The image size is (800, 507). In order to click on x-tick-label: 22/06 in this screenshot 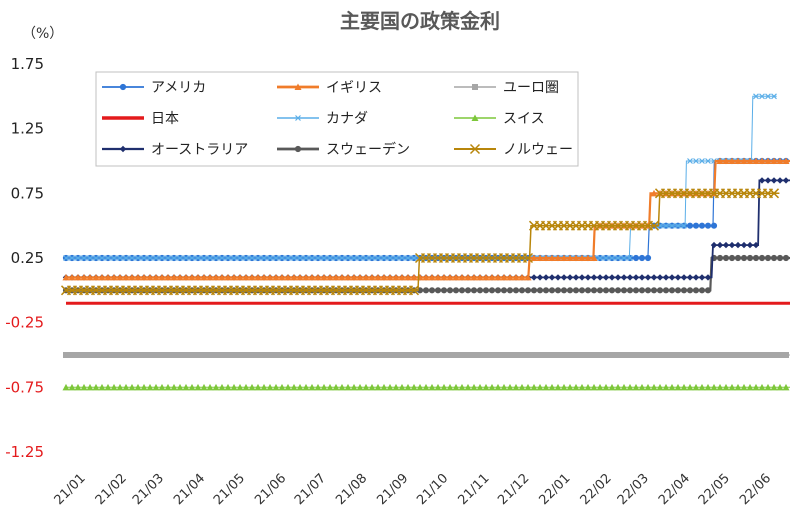, I will do `click(755, 489)`.